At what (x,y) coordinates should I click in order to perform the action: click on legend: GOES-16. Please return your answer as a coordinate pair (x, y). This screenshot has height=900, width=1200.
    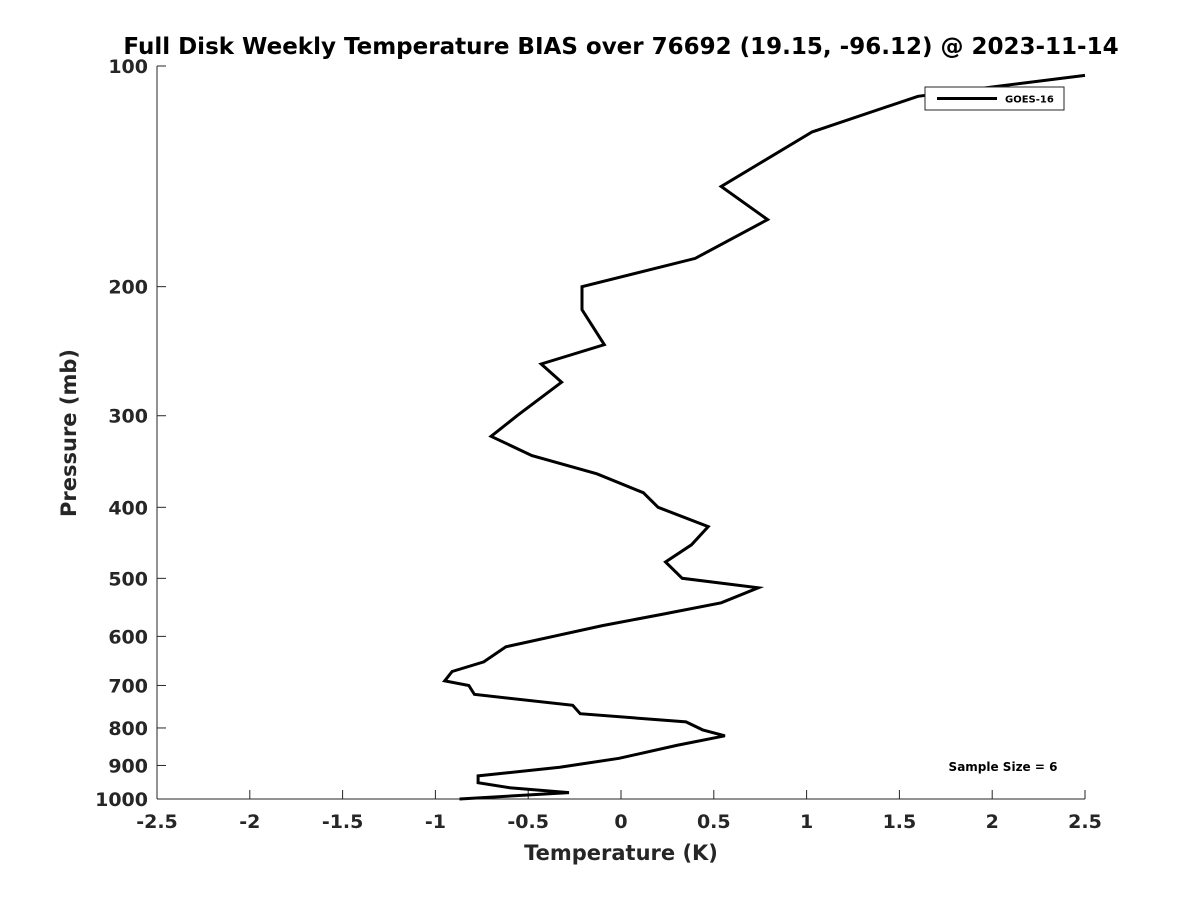
    Looking at the image, I should click on (994, 98).